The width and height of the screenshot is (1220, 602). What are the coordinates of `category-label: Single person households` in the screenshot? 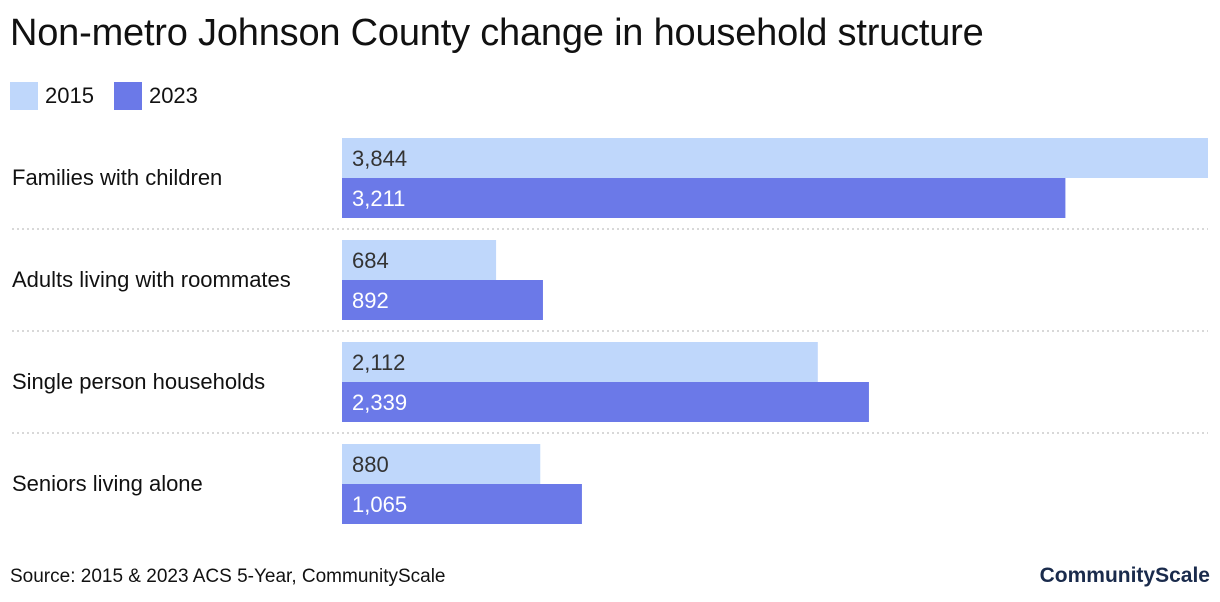 It's located at (138, 381).